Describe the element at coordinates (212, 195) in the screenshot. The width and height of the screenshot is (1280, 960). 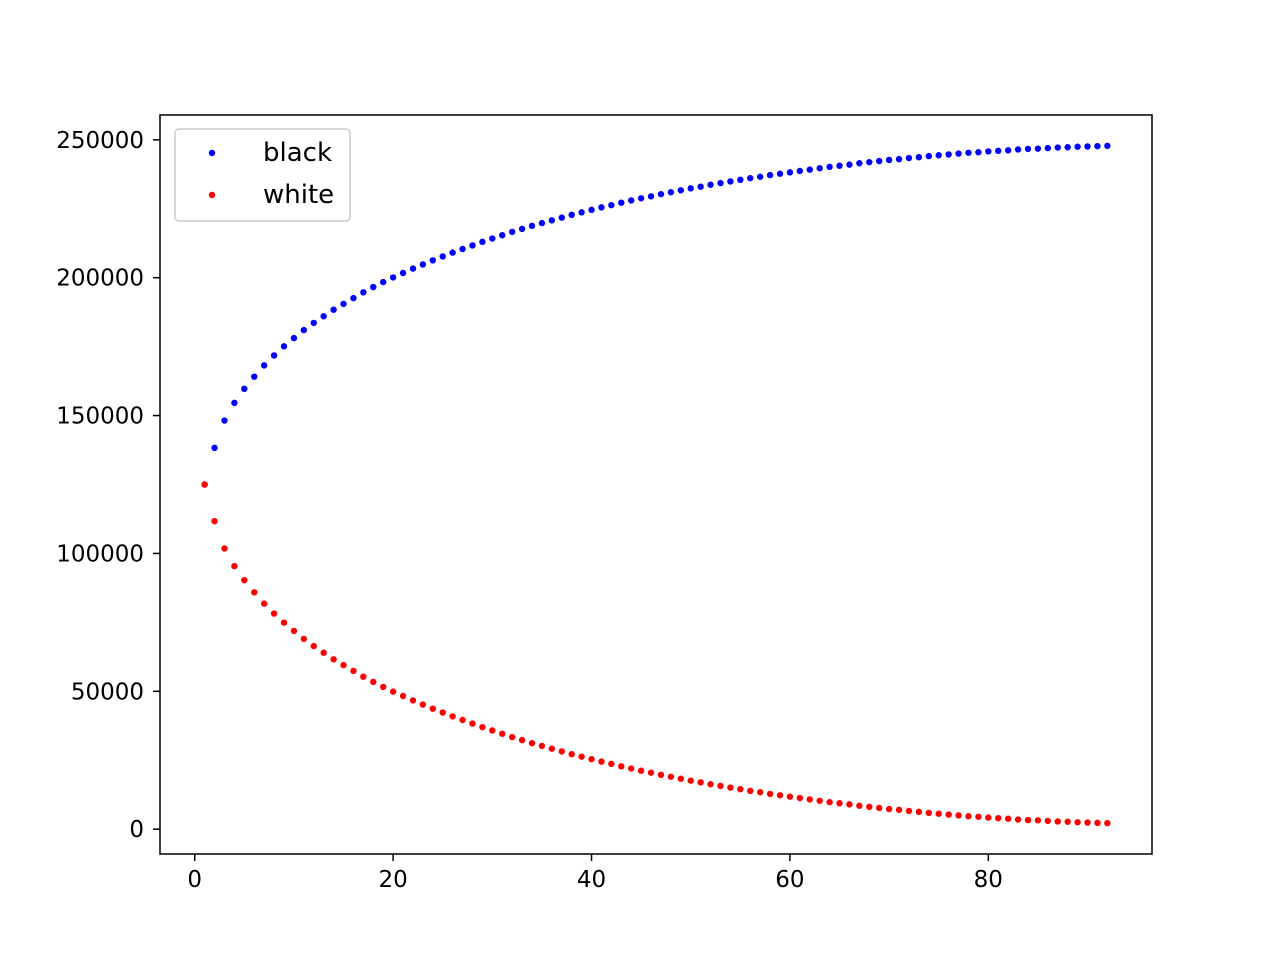
I see `legend-marker-white` at that location.